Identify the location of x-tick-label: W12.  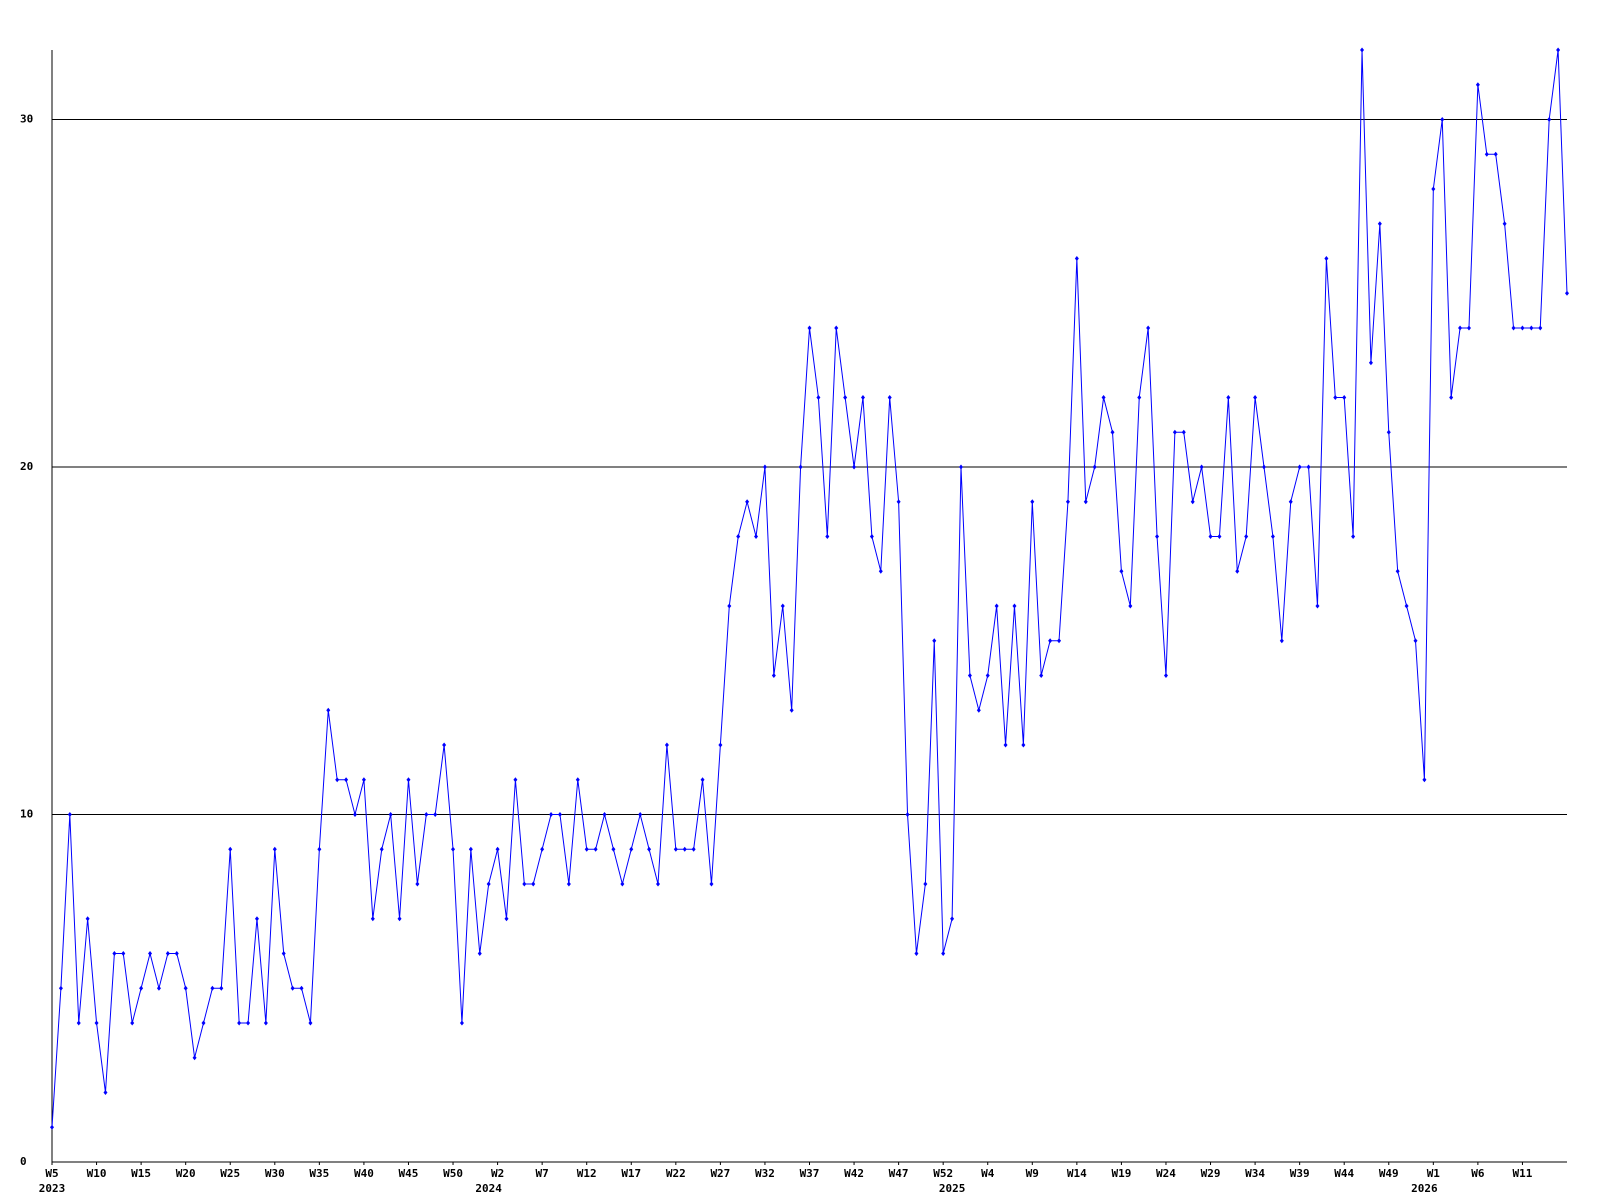
(587, 1173).